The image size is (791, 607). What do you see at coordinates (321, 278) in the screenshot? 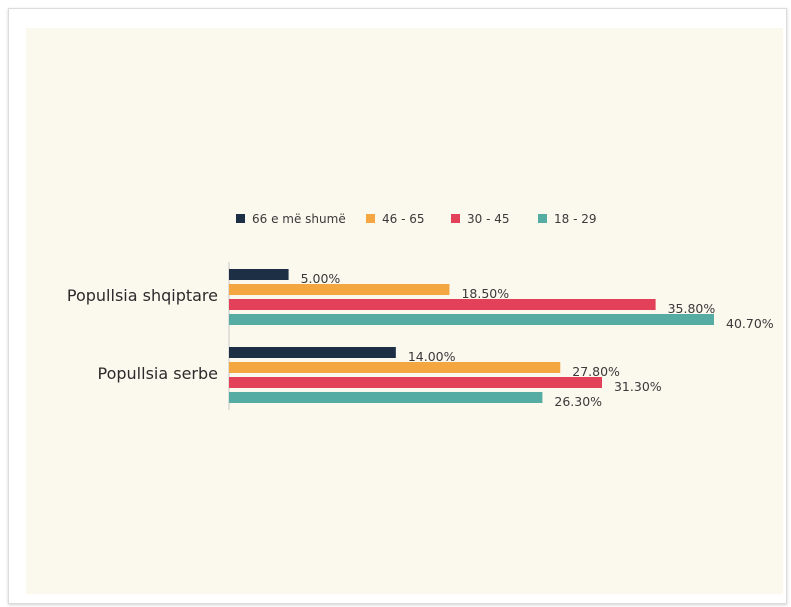
I see `data-label-popullsia-shqiptare-66-e-me-shume: 5.00%` at bounding box center [321, 278].